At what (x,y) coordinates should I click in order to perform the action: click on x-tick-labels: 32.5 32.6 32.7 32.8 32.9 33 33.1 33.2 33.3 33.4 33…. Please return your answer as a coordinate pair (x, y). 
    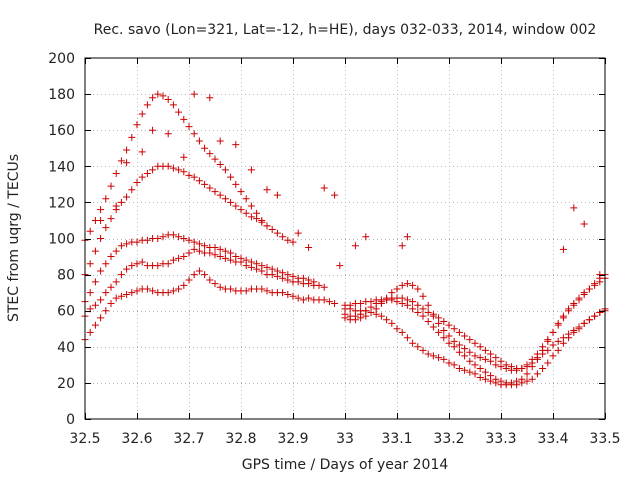
    Looking at the image, I should click on (344, 439).